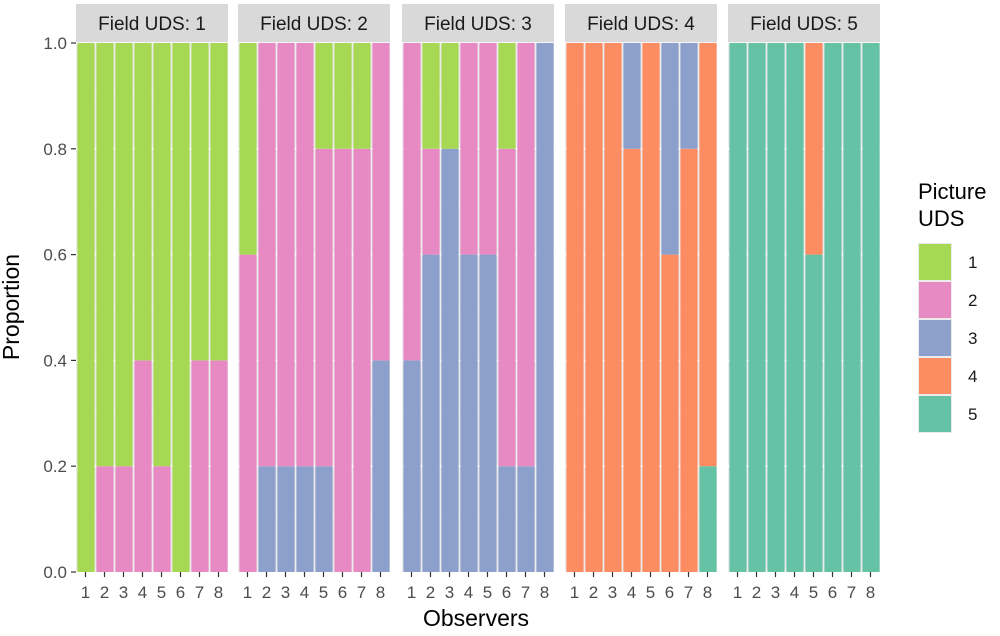 The height and width of the screenshot is (636, 1000). Describe the element at coordinates (55, 572) in the screenshot. I see `y-tick-label: 0.0` at that location.